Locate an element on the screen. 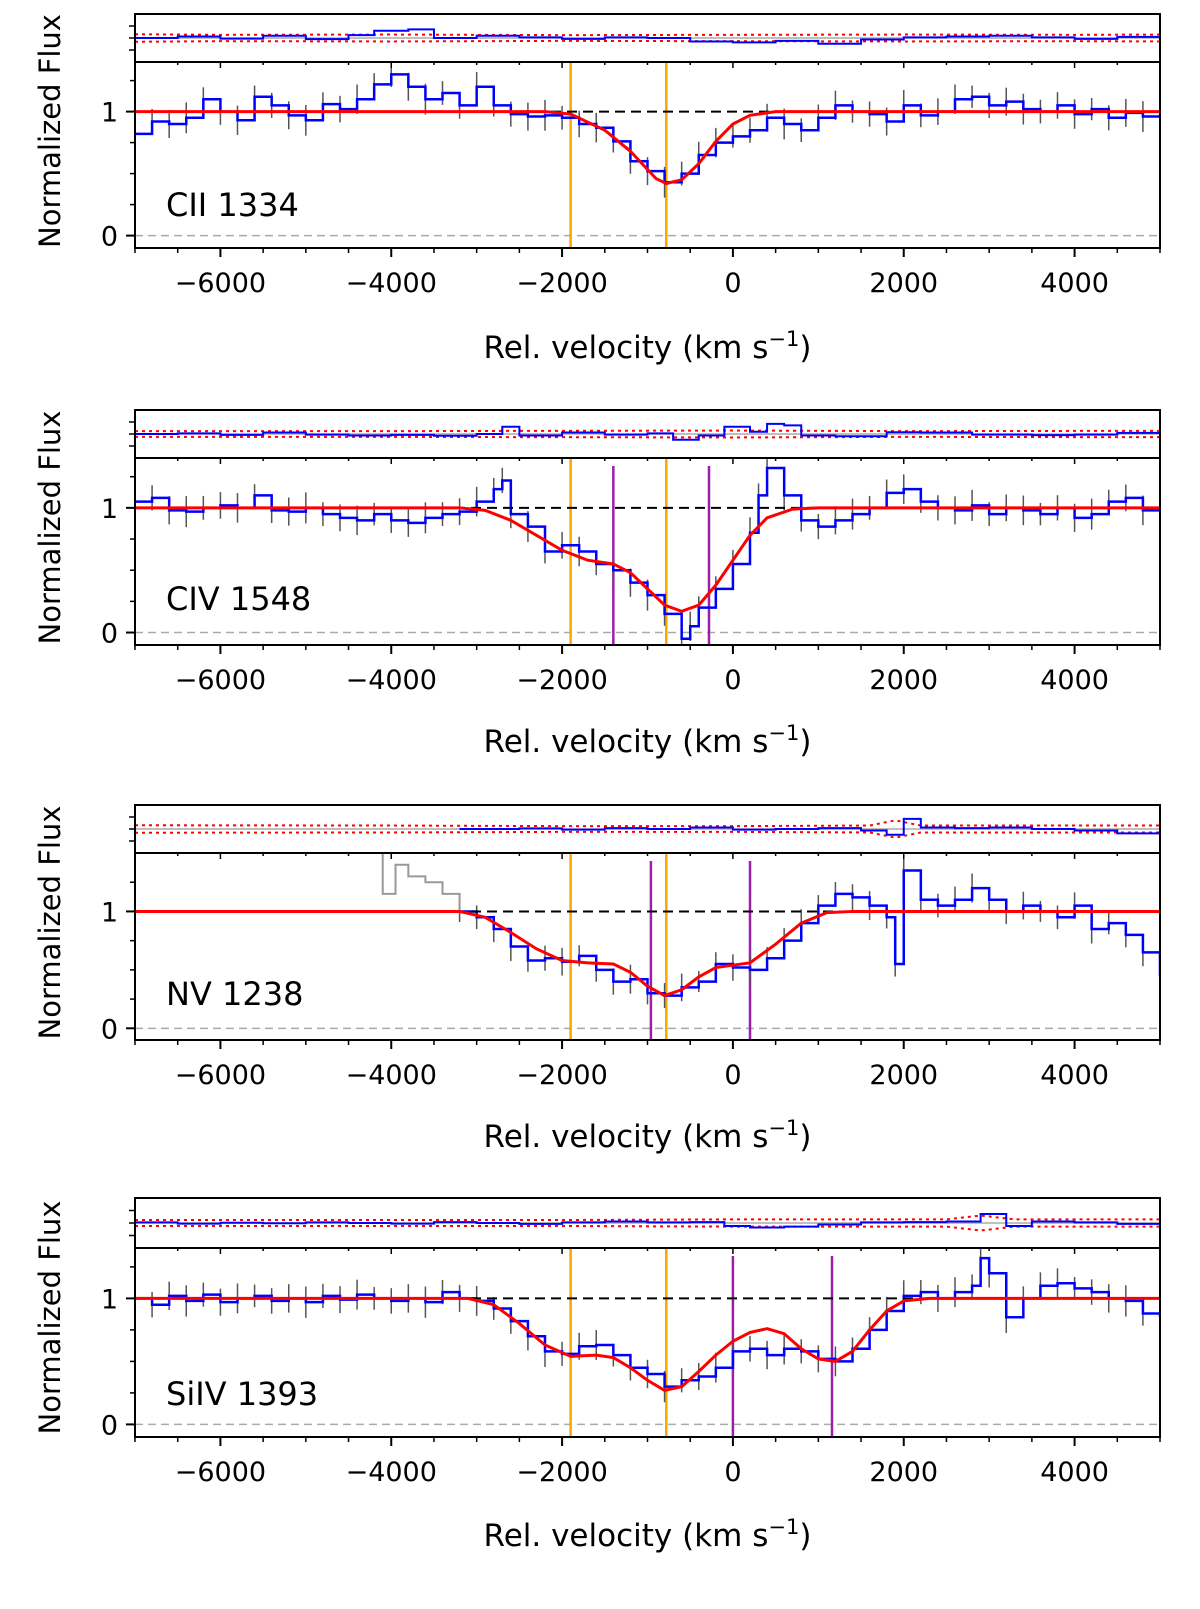 This screenshot has height=1609, width=1200. ion-label: SiIV 1393 is located at coordinates (242, 1394).